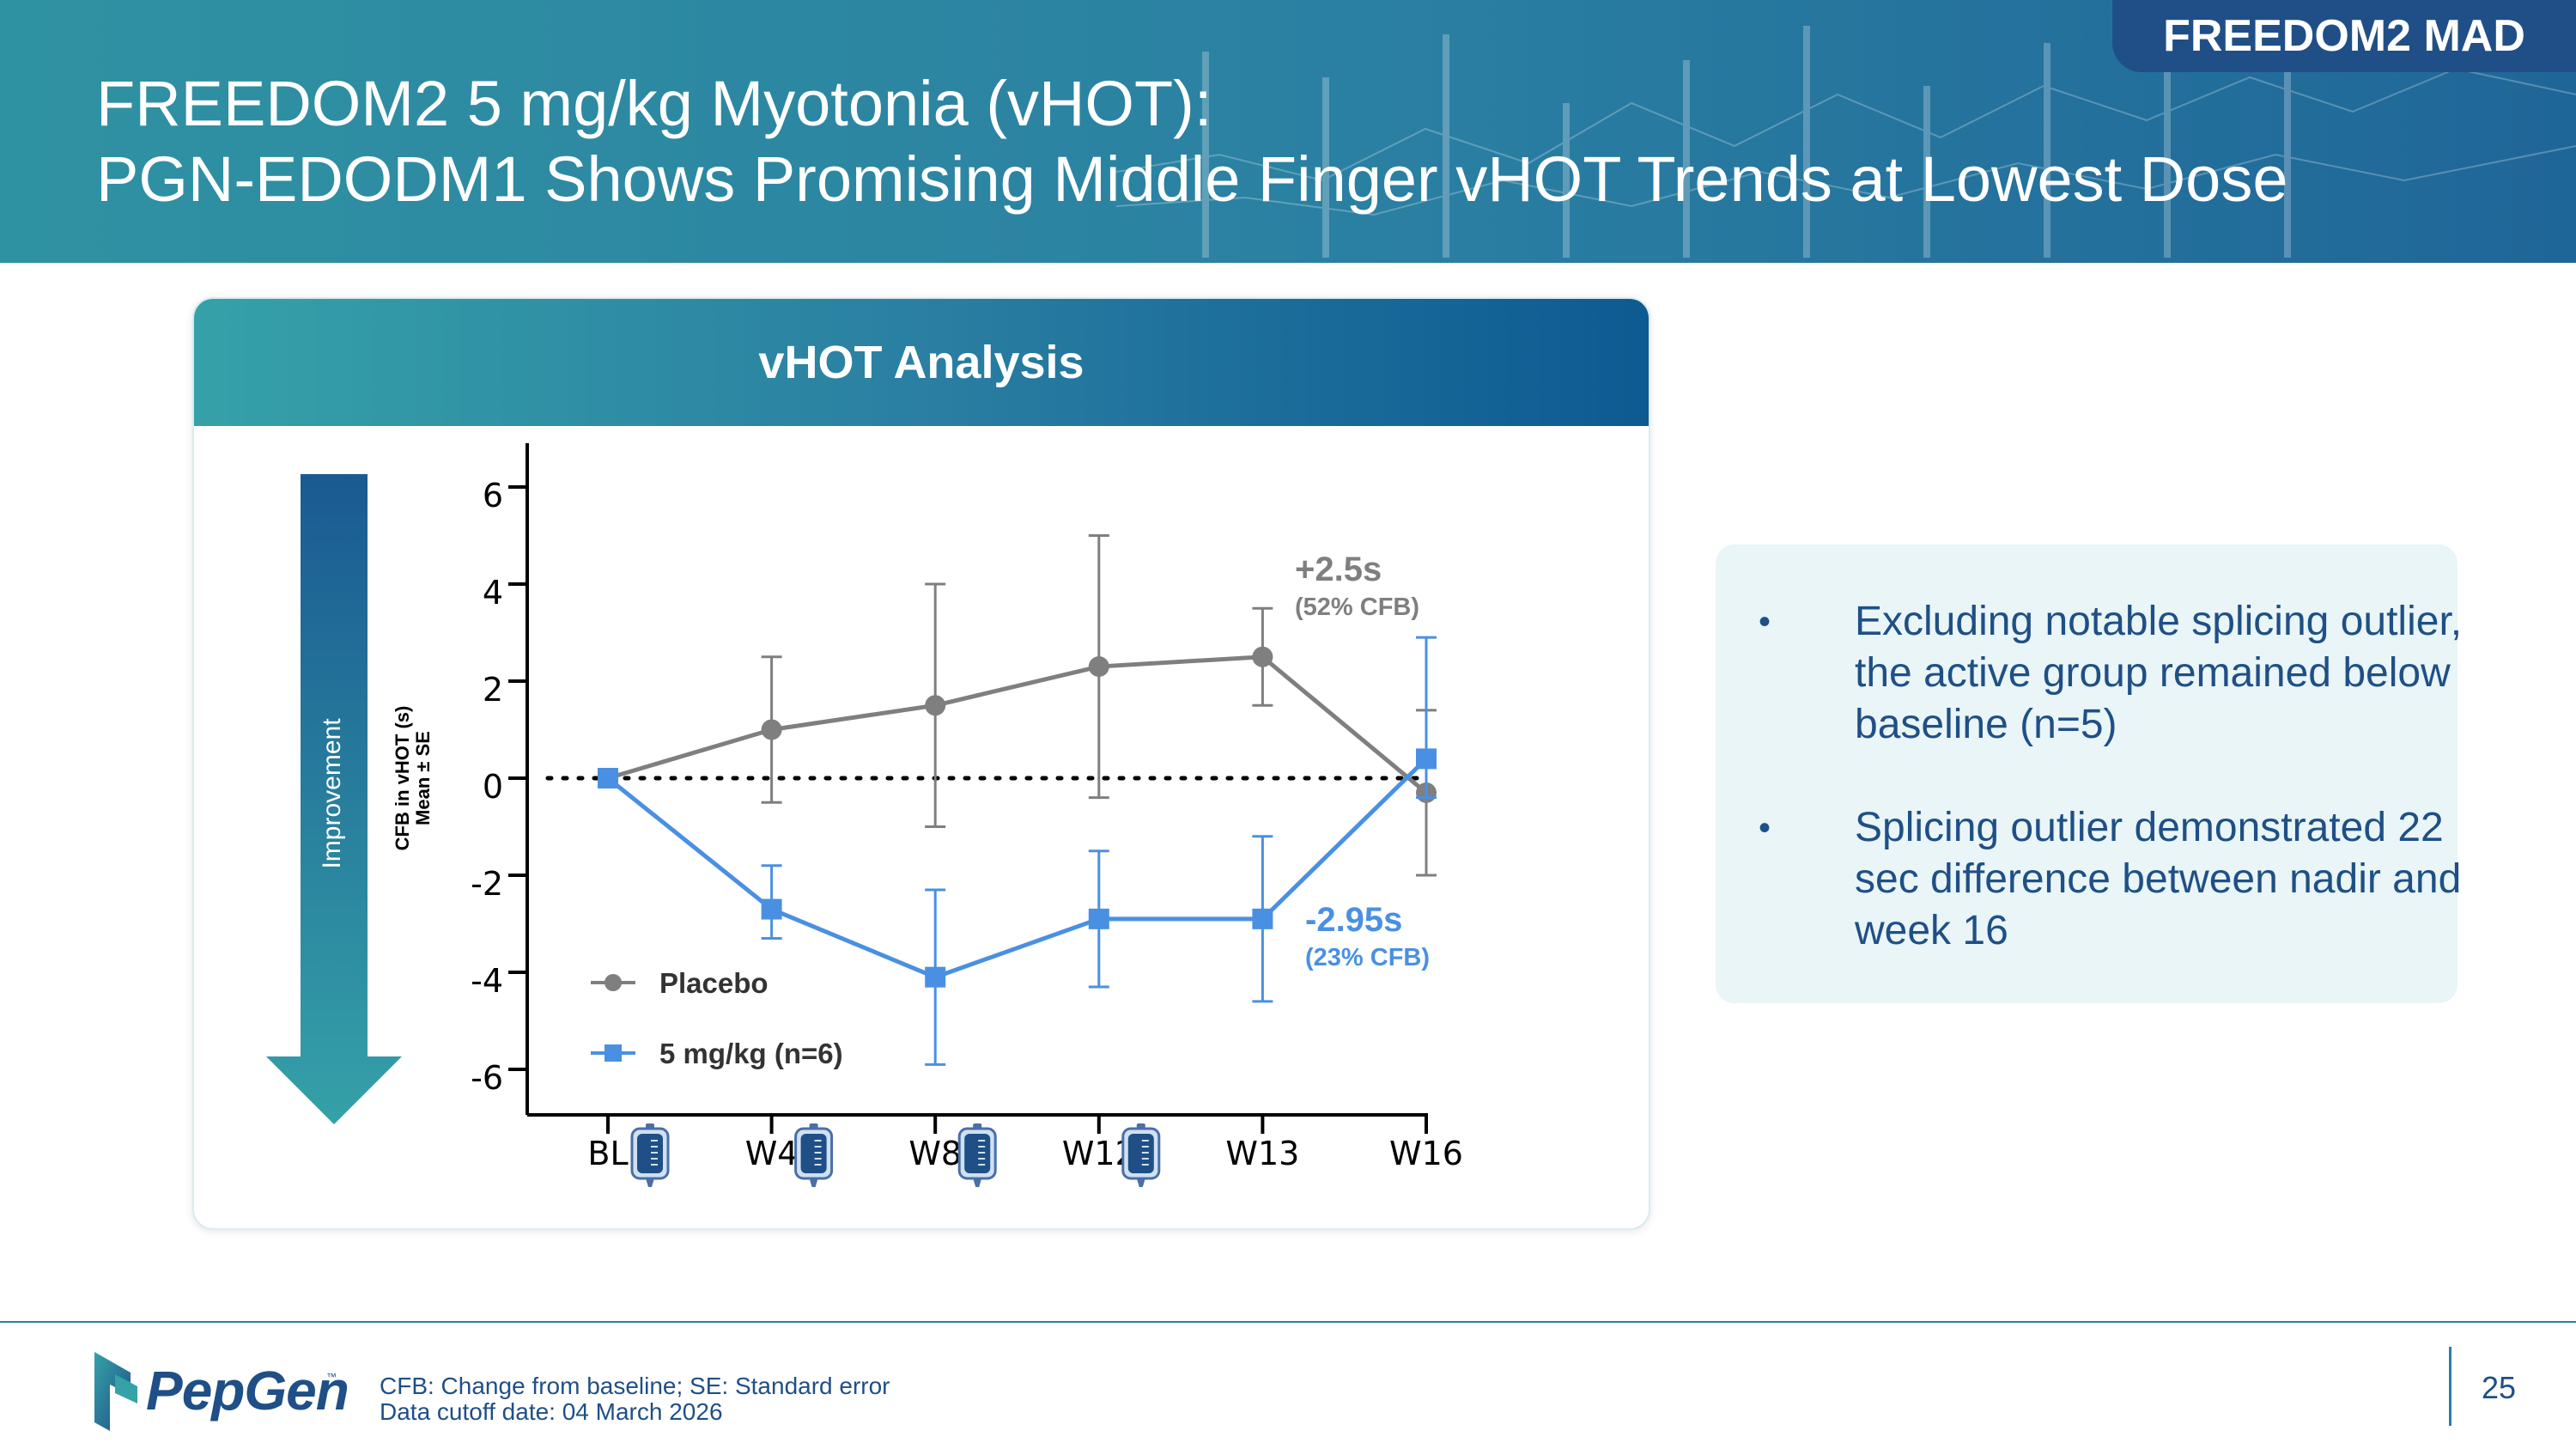 The height and width of the screenshot is (1449, 2576). Describe the element at coordinates (493, 495) in the screenshot. I see `y-tick-label: 6` at that location.